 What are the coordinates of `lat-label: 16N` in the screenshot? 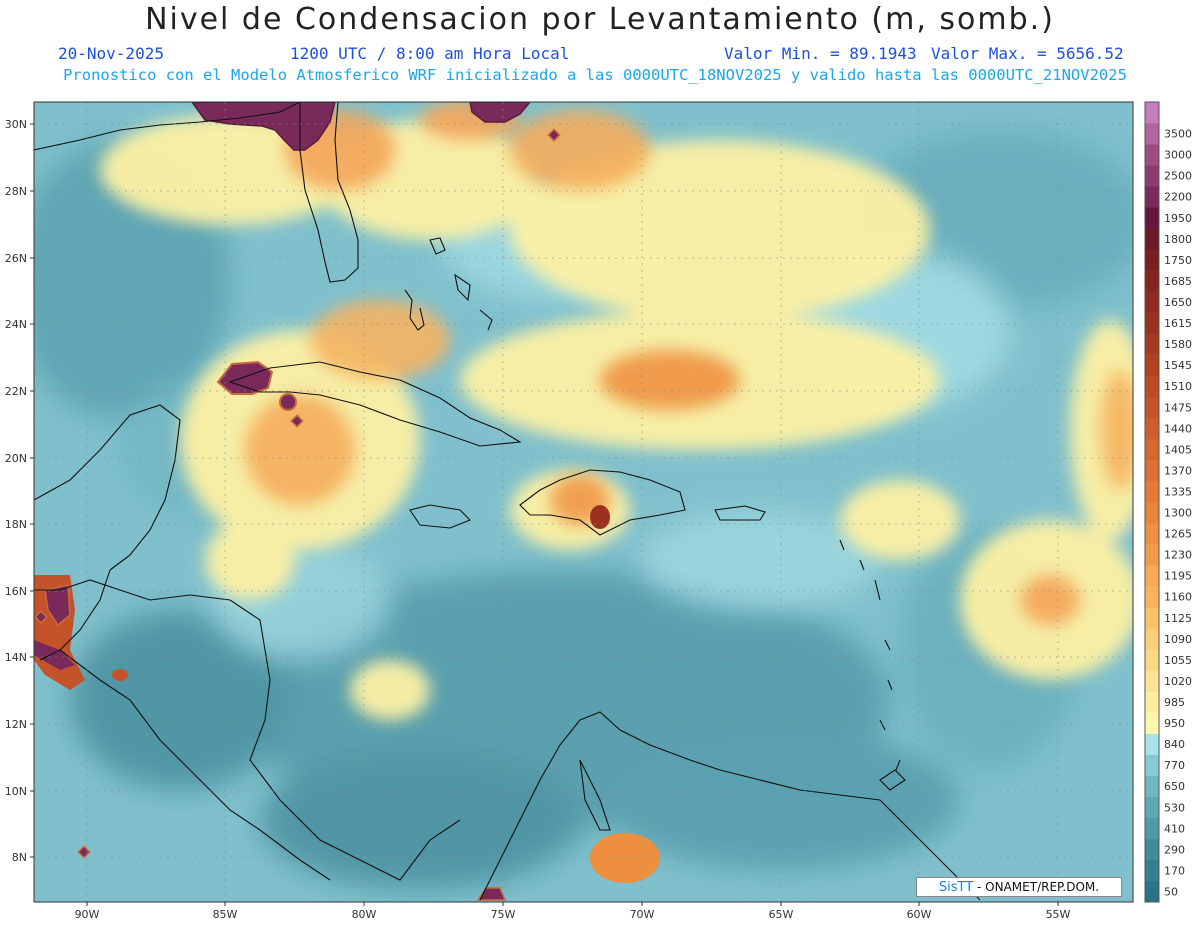 It's located at (16, 591).